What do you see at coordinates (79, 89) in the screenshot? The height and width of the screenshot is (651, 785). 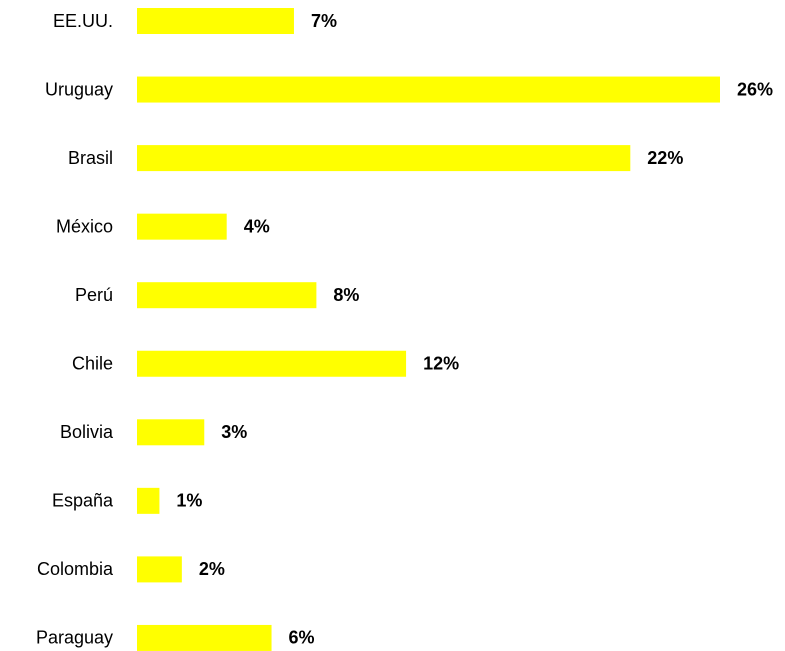 I see `category-label: Uruguay` at bounding box center [79, 89].